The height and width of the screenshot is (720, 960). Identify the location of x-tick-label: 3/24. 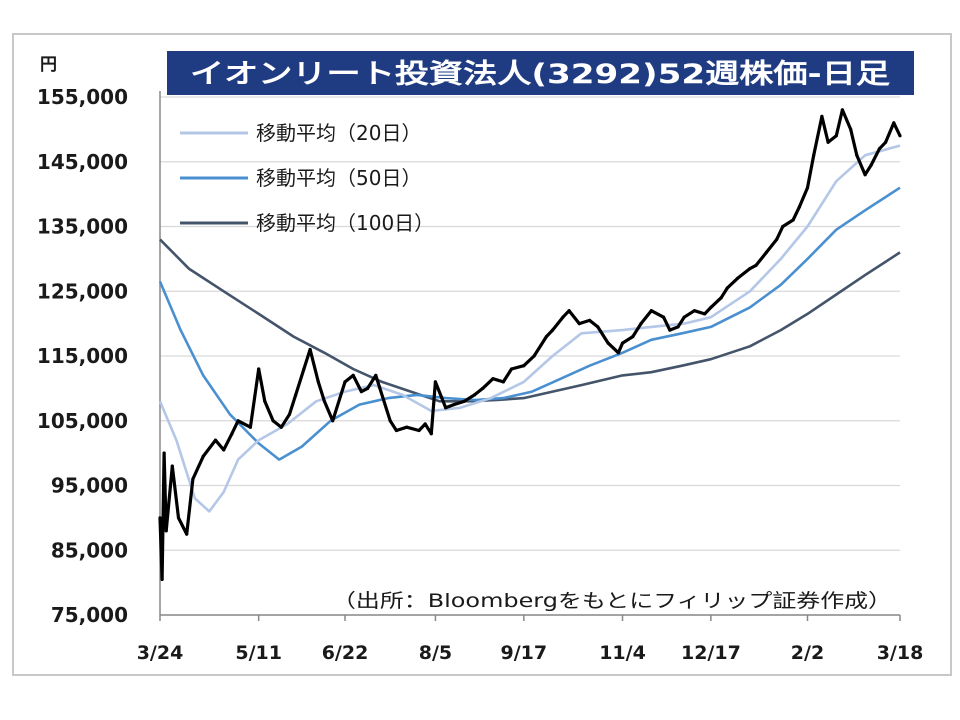
(160, 653).